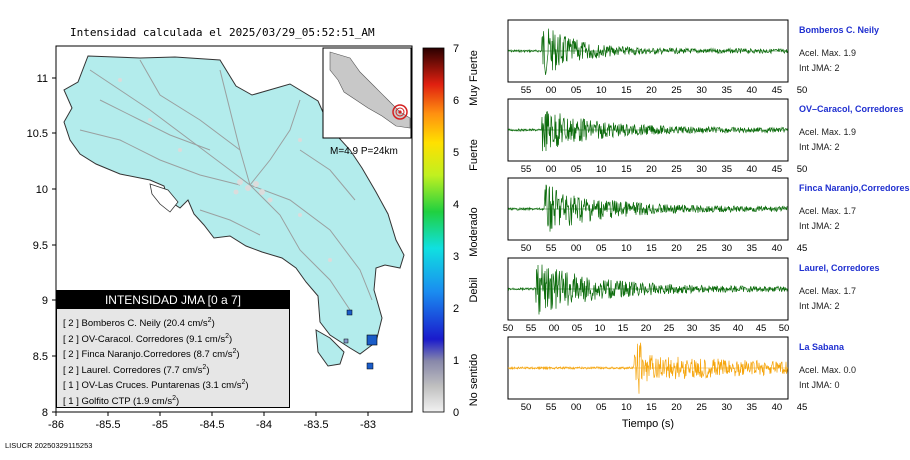 The width and height of the screenshot is (910, 460). I want to click on legend-row-name: Golfito CTP (1.9 cm/s, so click(127, 401).